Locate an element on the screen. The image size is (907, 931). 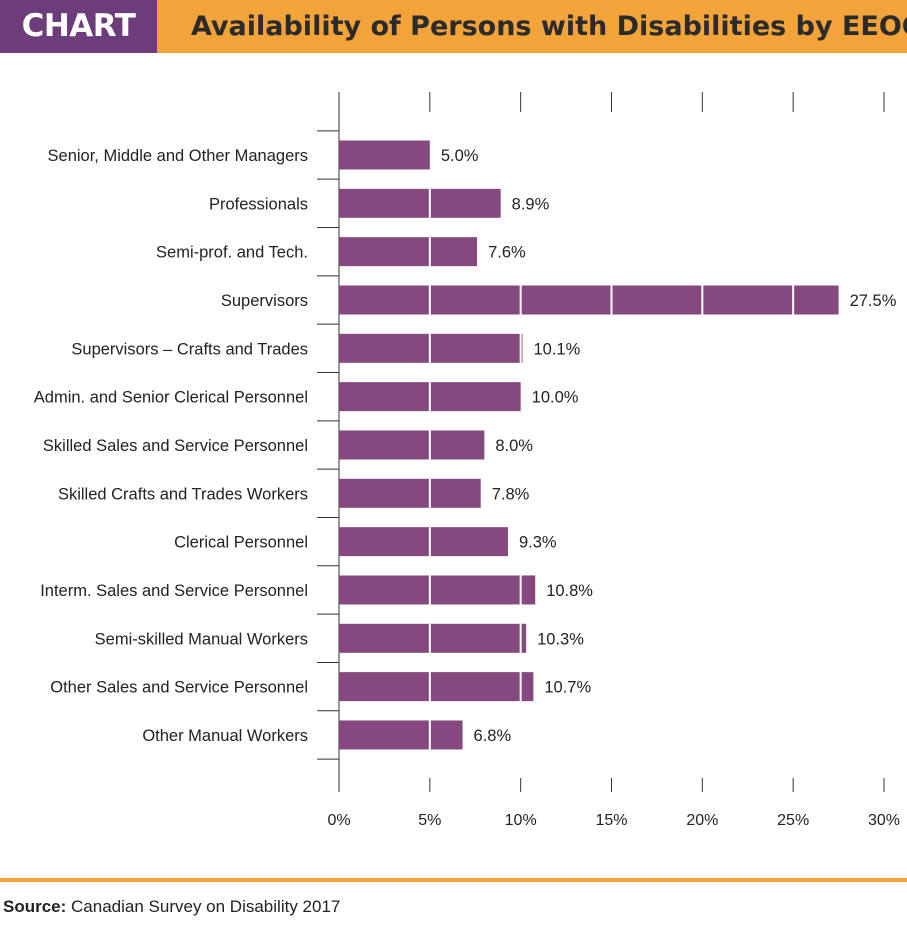
category-label: Interm. Sales and Service Personnel is located at coordinates (174, 591).